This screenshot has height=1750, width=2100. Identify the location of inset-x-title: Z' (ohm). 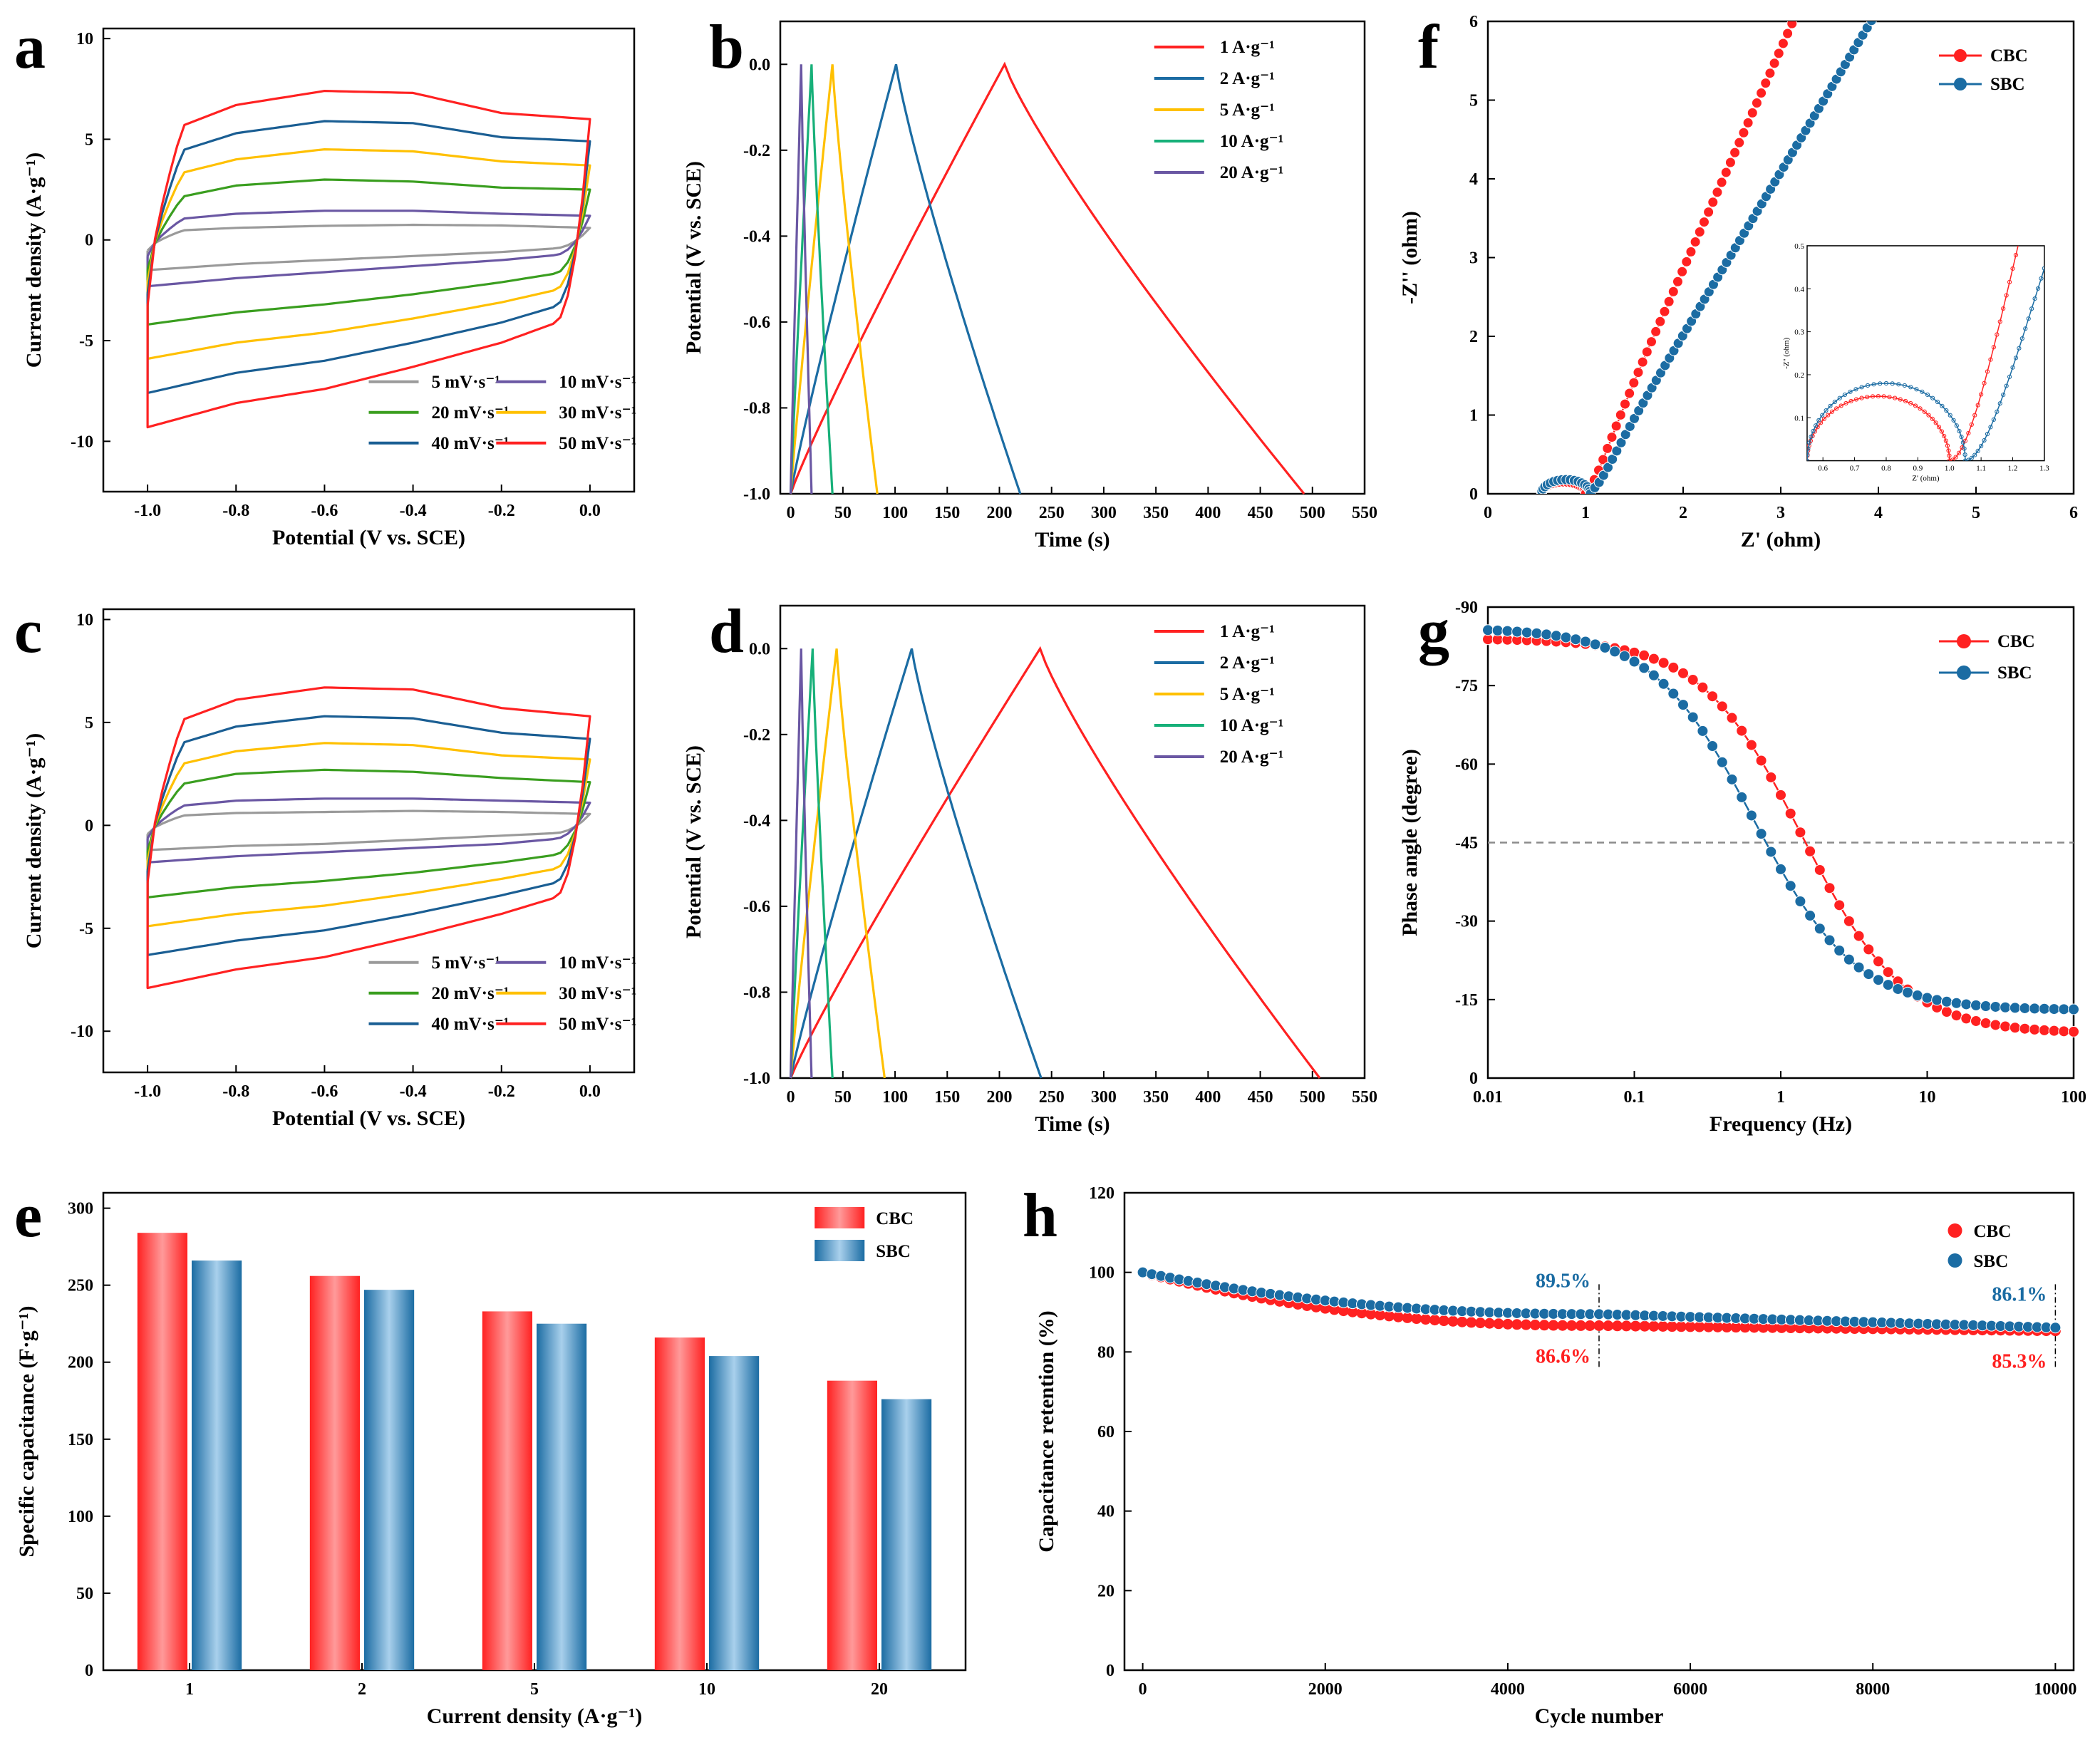
(1926, 479).